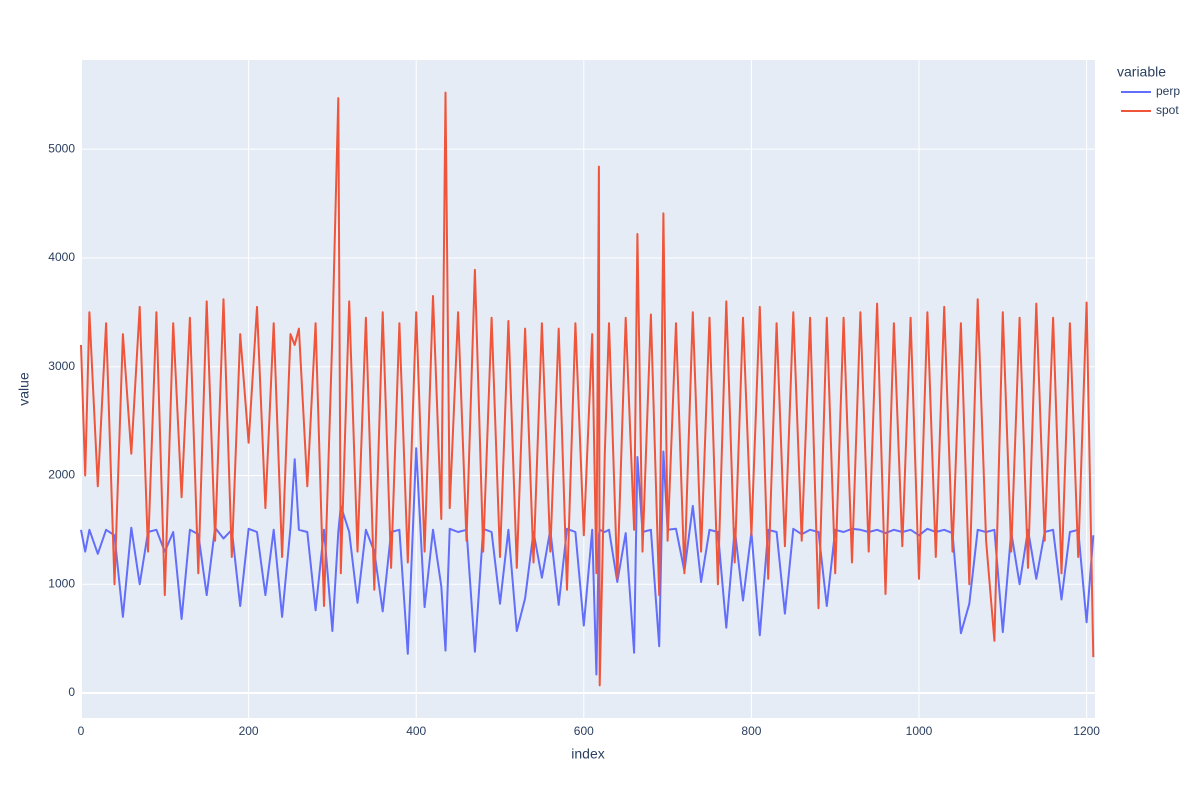  Describe the element at coordinates (61, 257) in the screenshot. I see `y-tick-label: 4000` at that location.